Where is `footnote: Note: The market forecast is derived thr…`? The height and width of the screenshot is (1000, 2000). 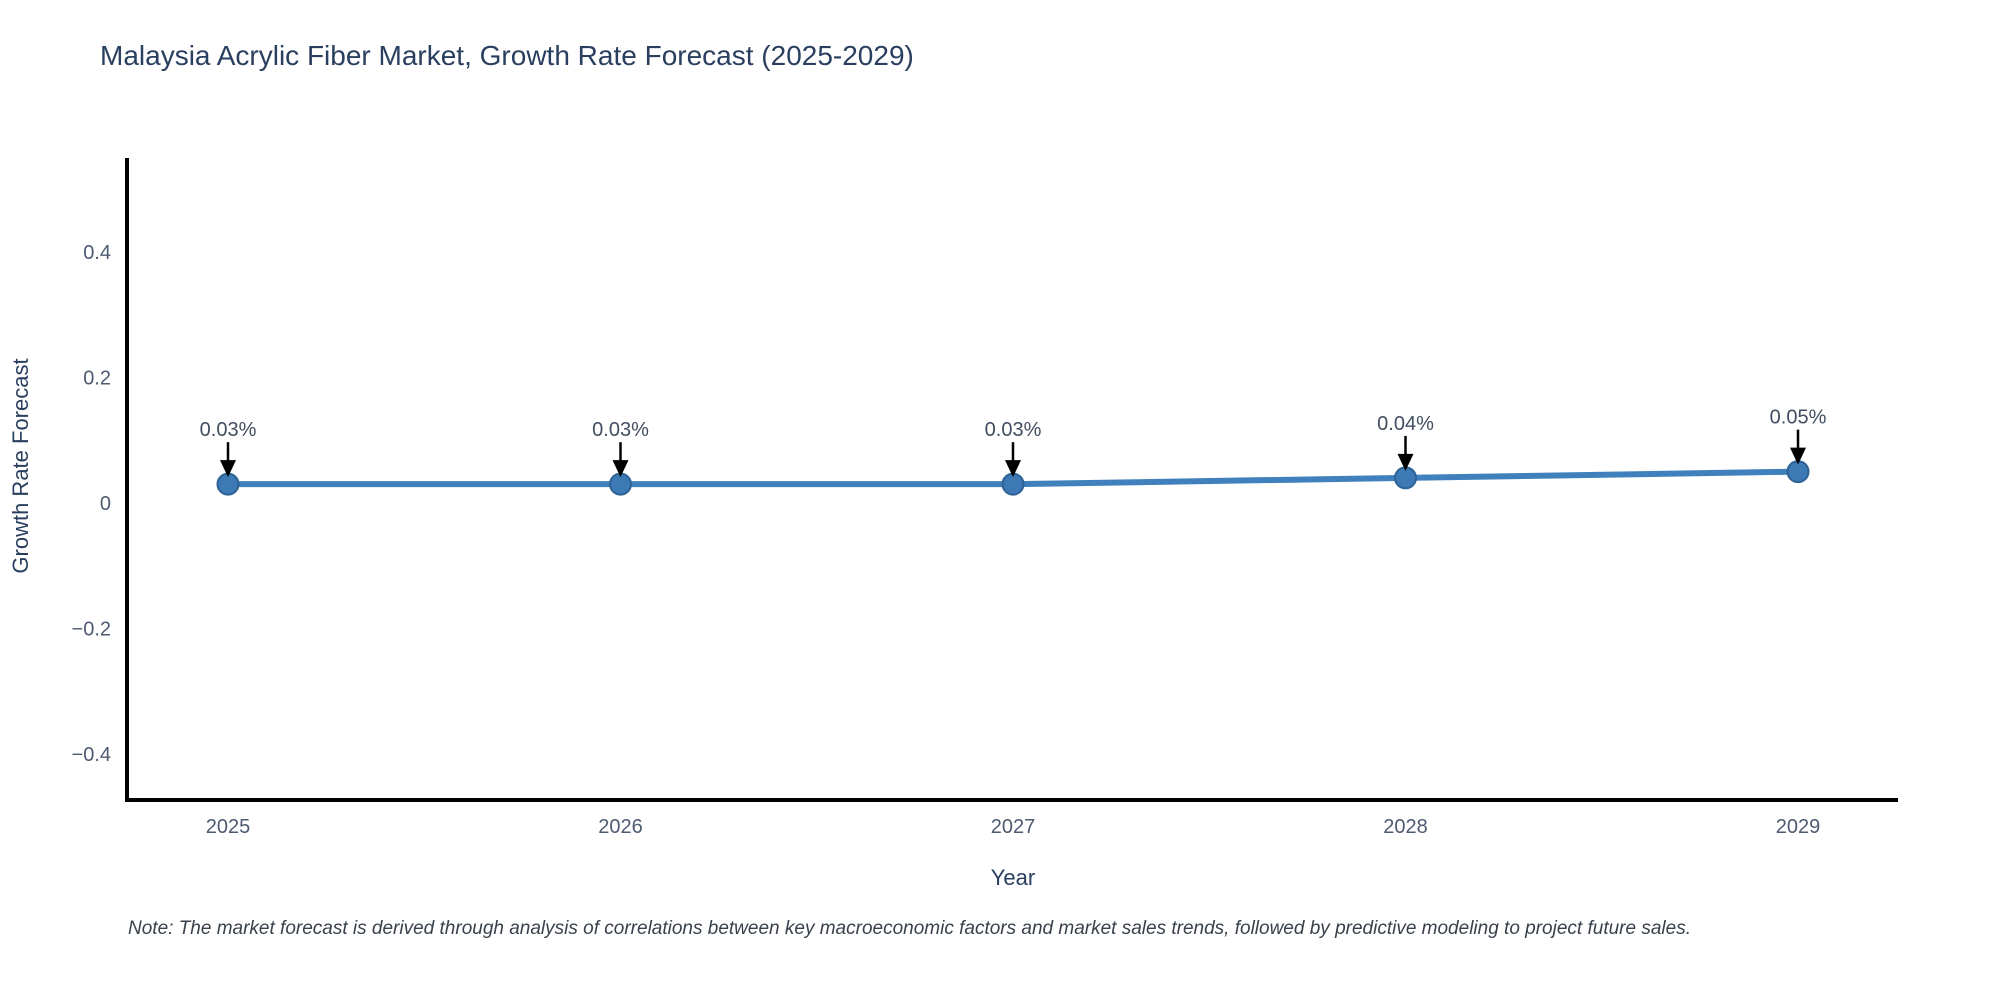 footnote: Note: The market forecast is derived thr… is located at coordinates (909, 928).